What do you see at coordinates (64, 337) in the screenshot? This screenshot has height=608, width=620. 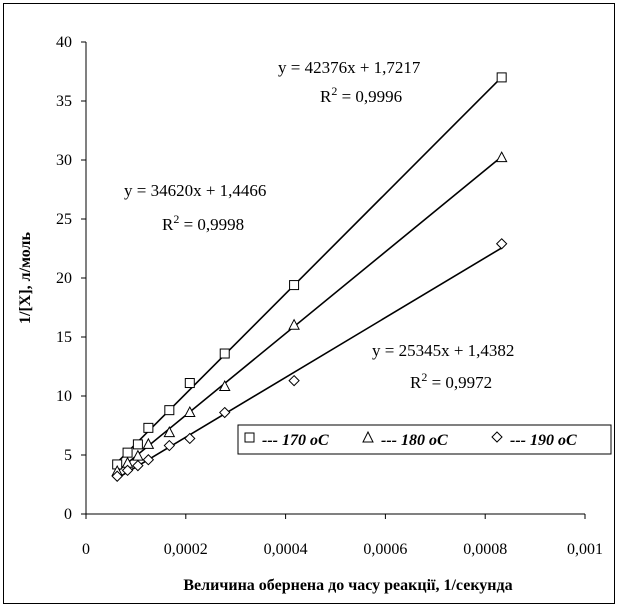 I see `y-tick-label: 15` at bounding box center [64, 337].